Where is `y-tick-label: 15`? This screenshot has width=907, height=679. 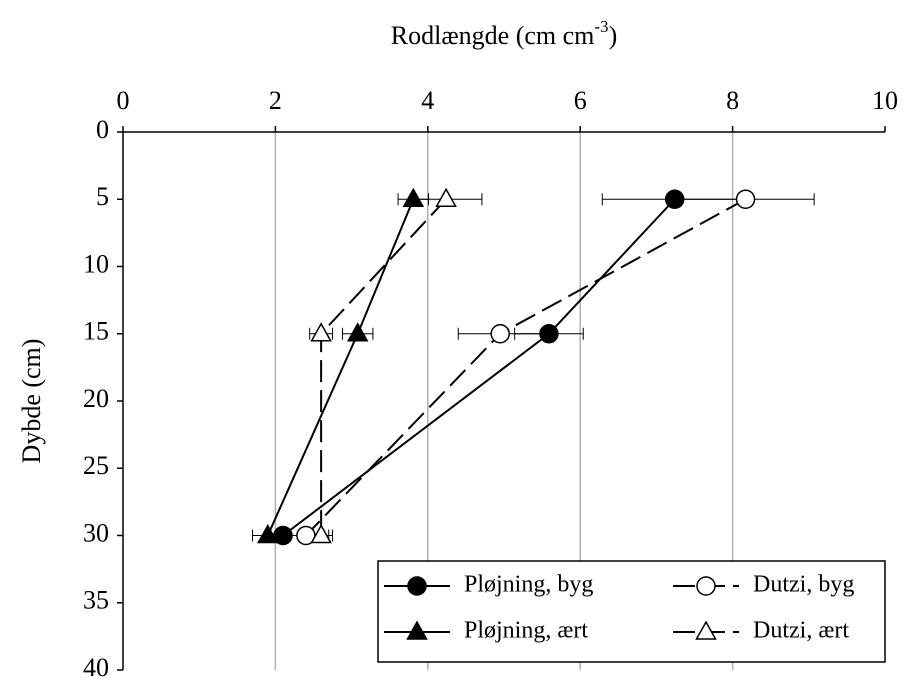
y-tick-label: 15 is located at coordinates (96, 331).